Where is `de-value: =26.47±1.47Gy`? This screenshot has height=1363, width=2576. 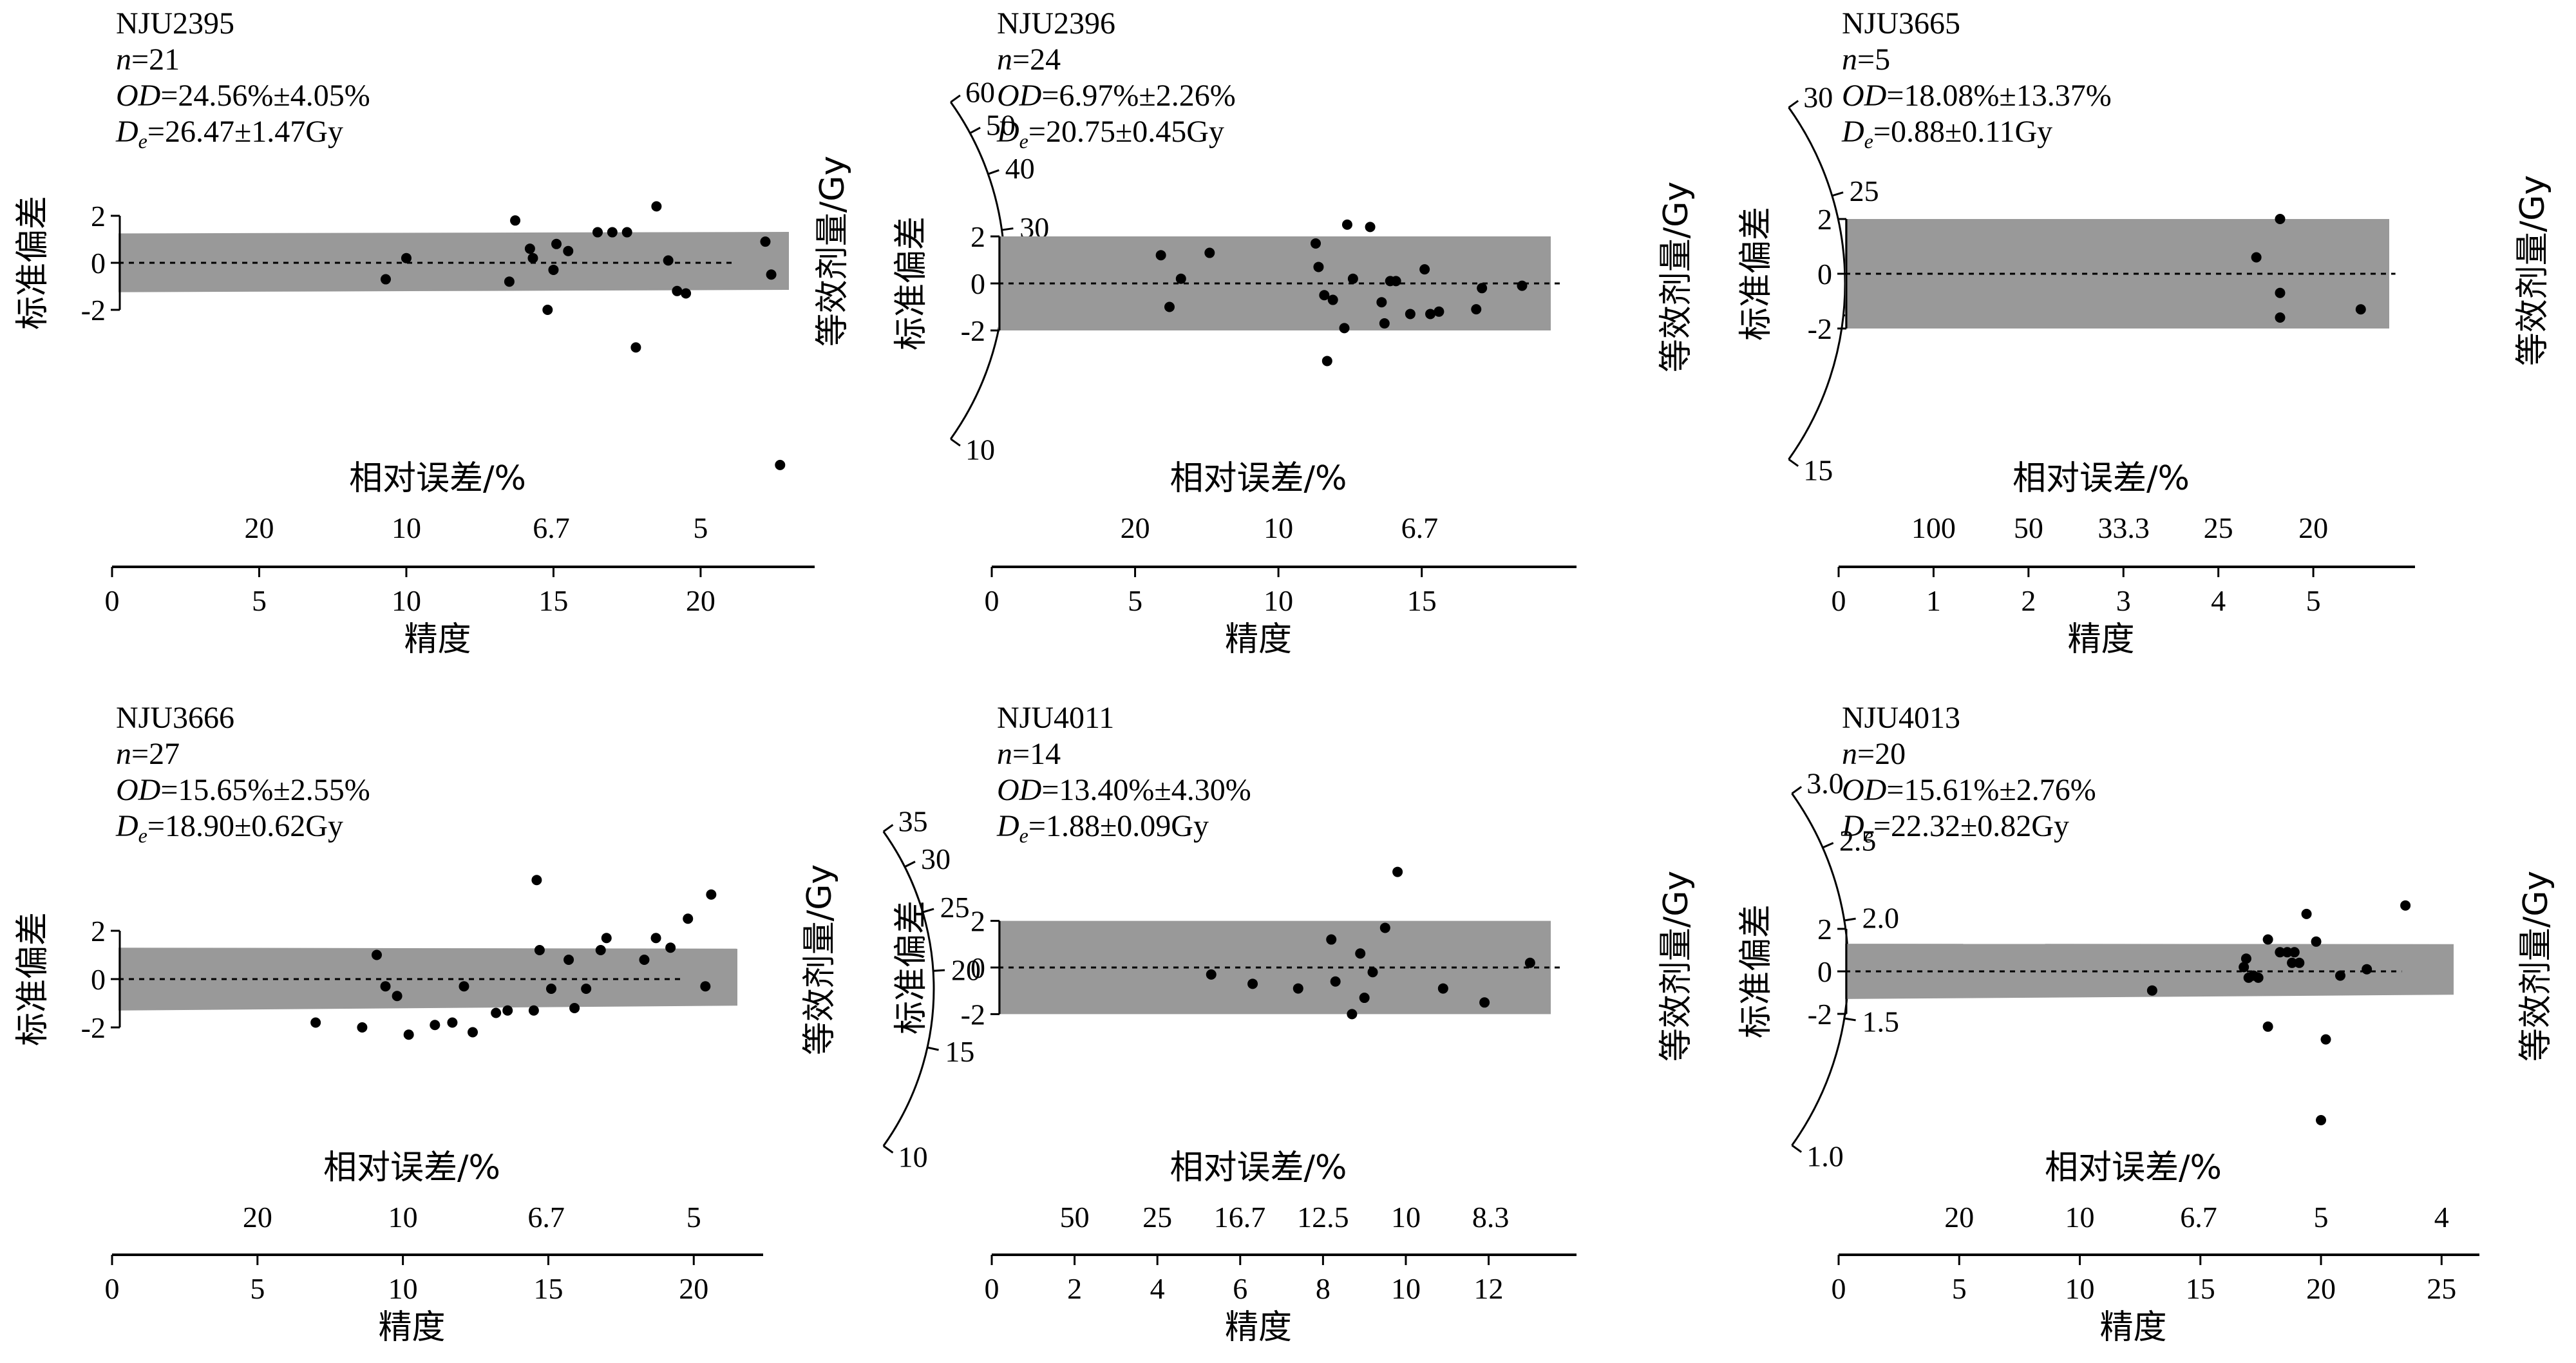 de-value: =26.47±1.47Gy is located at coordinates (245, 132).